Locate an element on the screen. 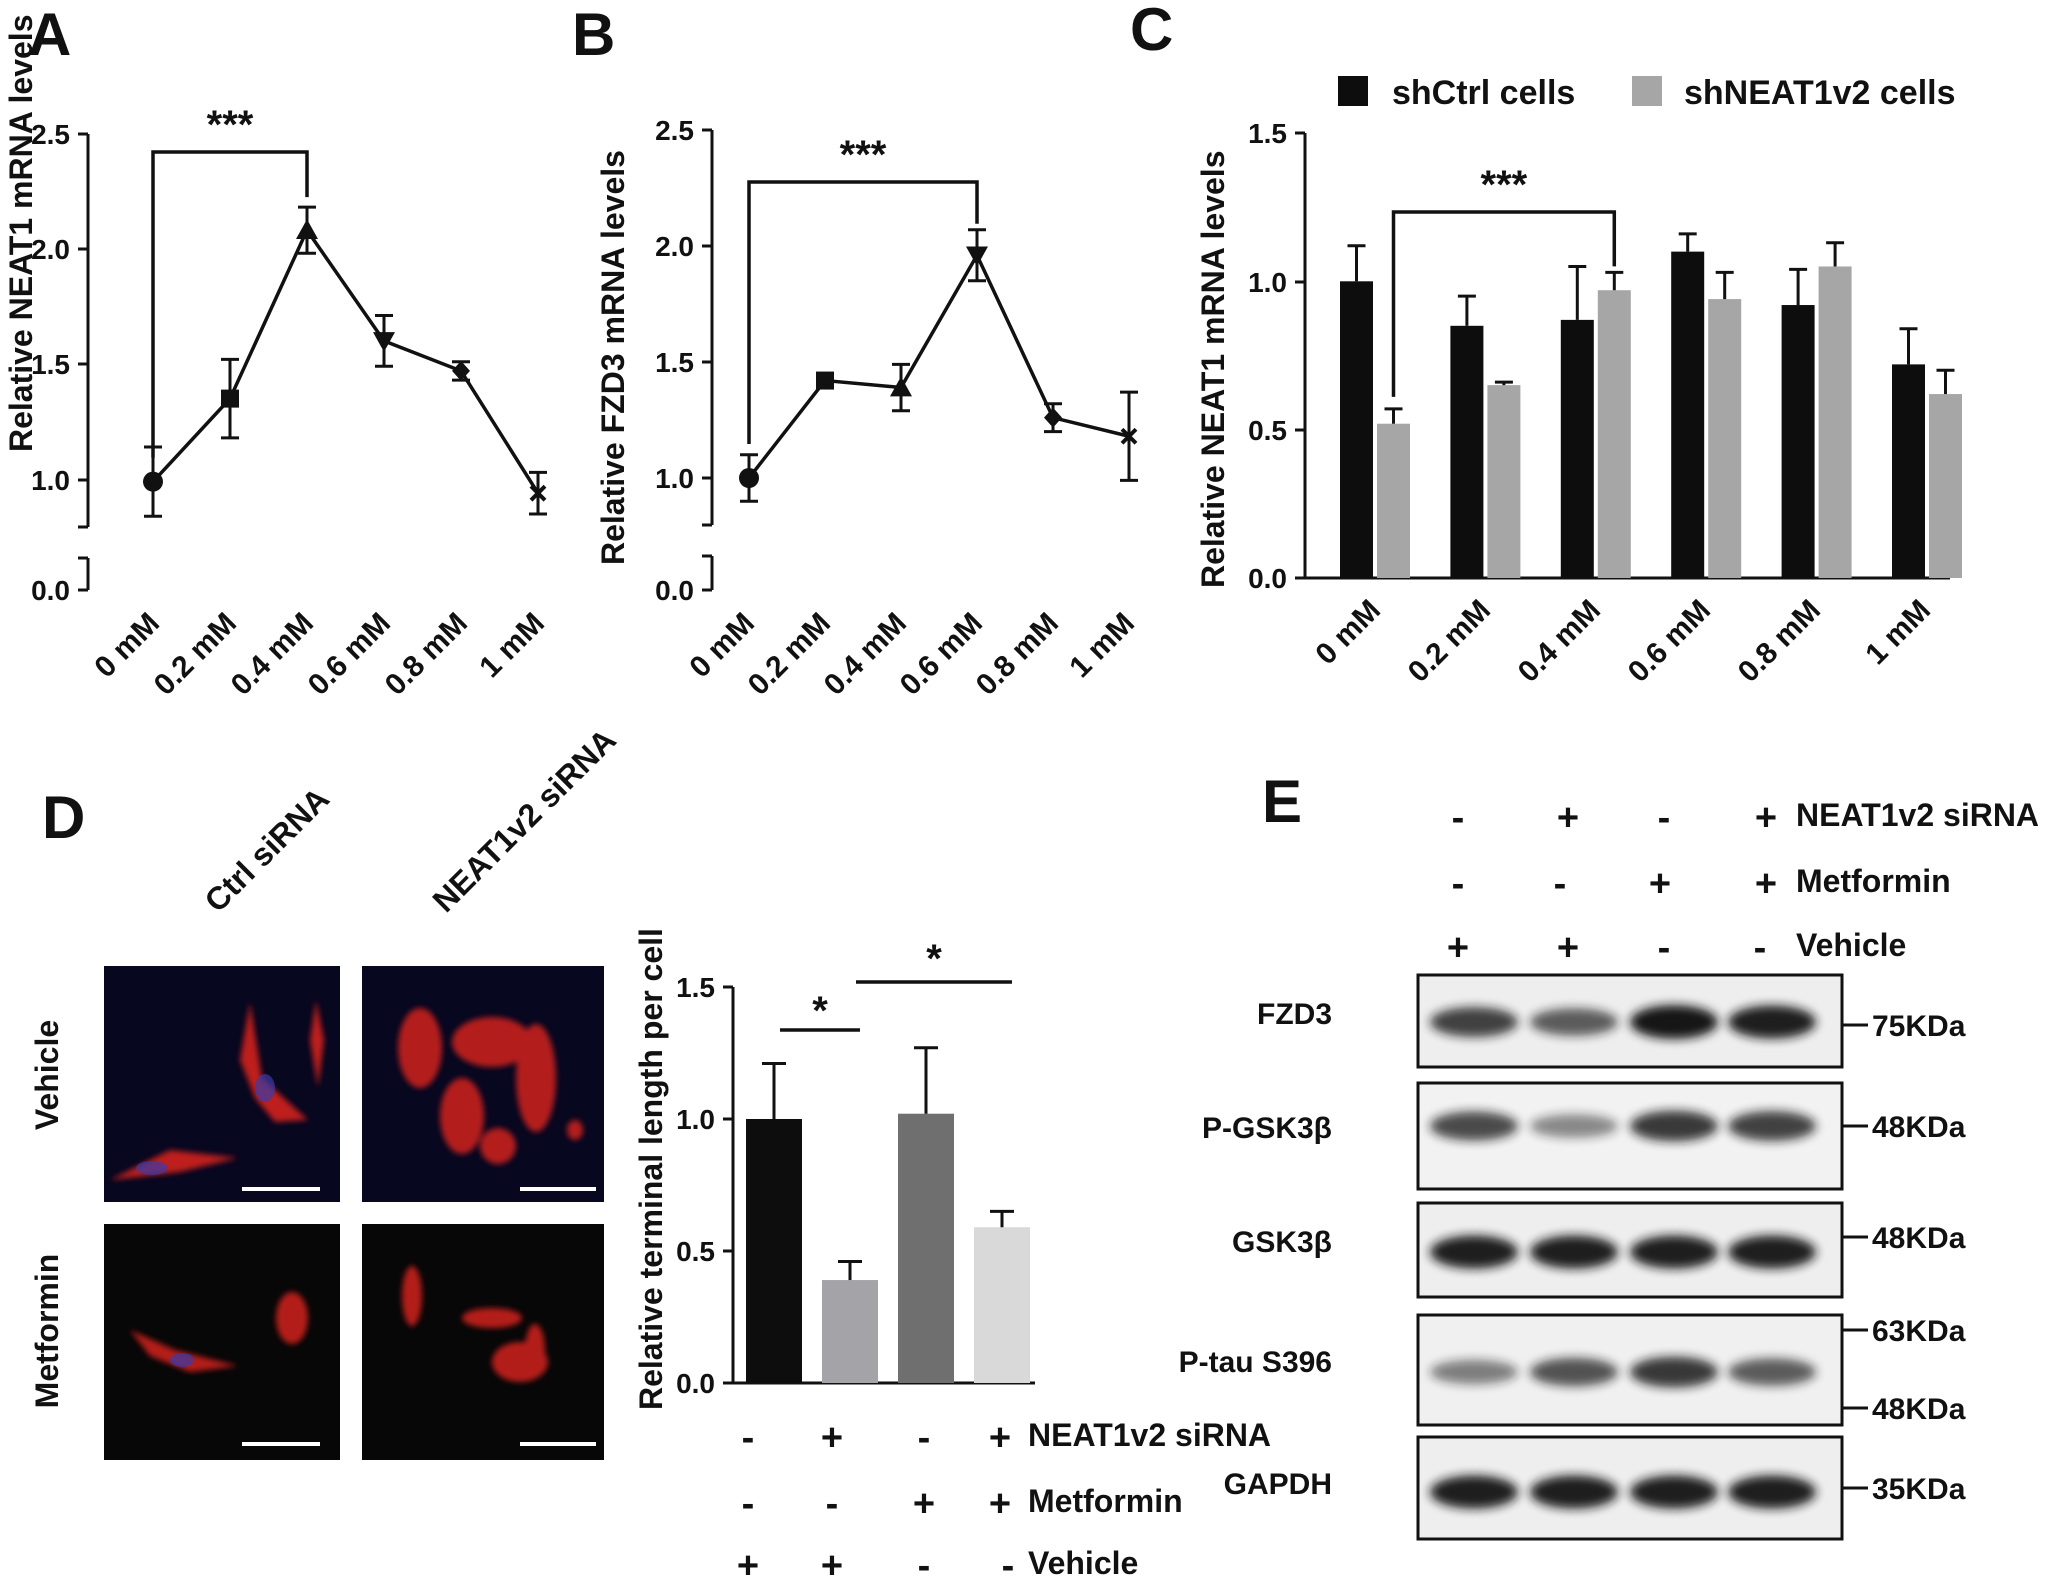  x-tick-label: 0.8 mM is located at coordinates (426, 654).